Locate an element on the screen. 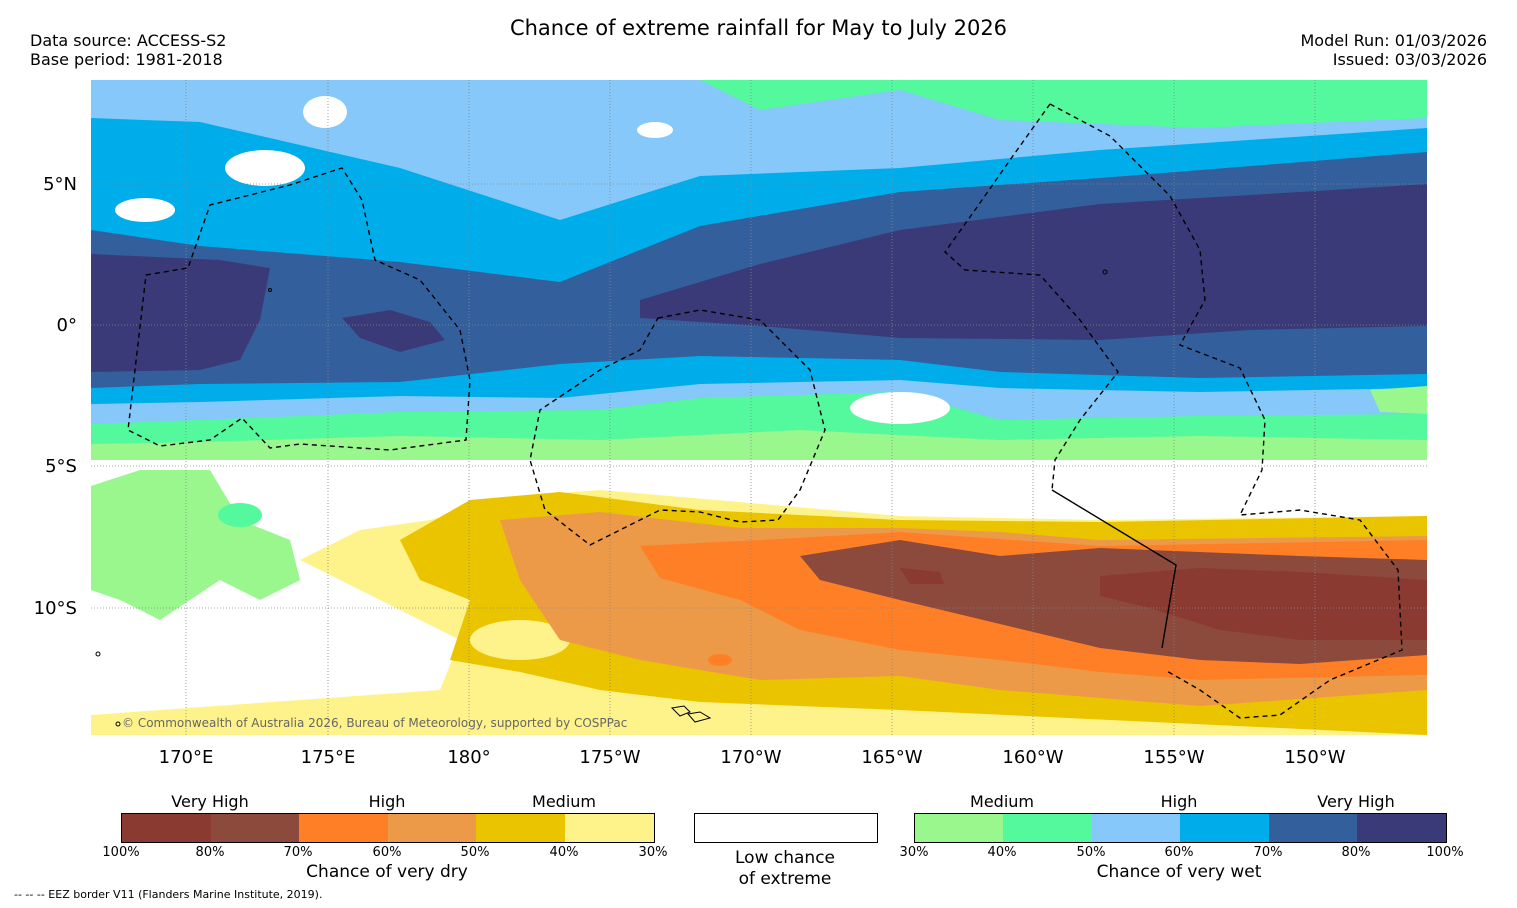 The height and width of the screenshot is (908, 1517). dry-patch-orange is located at coordinates (720, 660).